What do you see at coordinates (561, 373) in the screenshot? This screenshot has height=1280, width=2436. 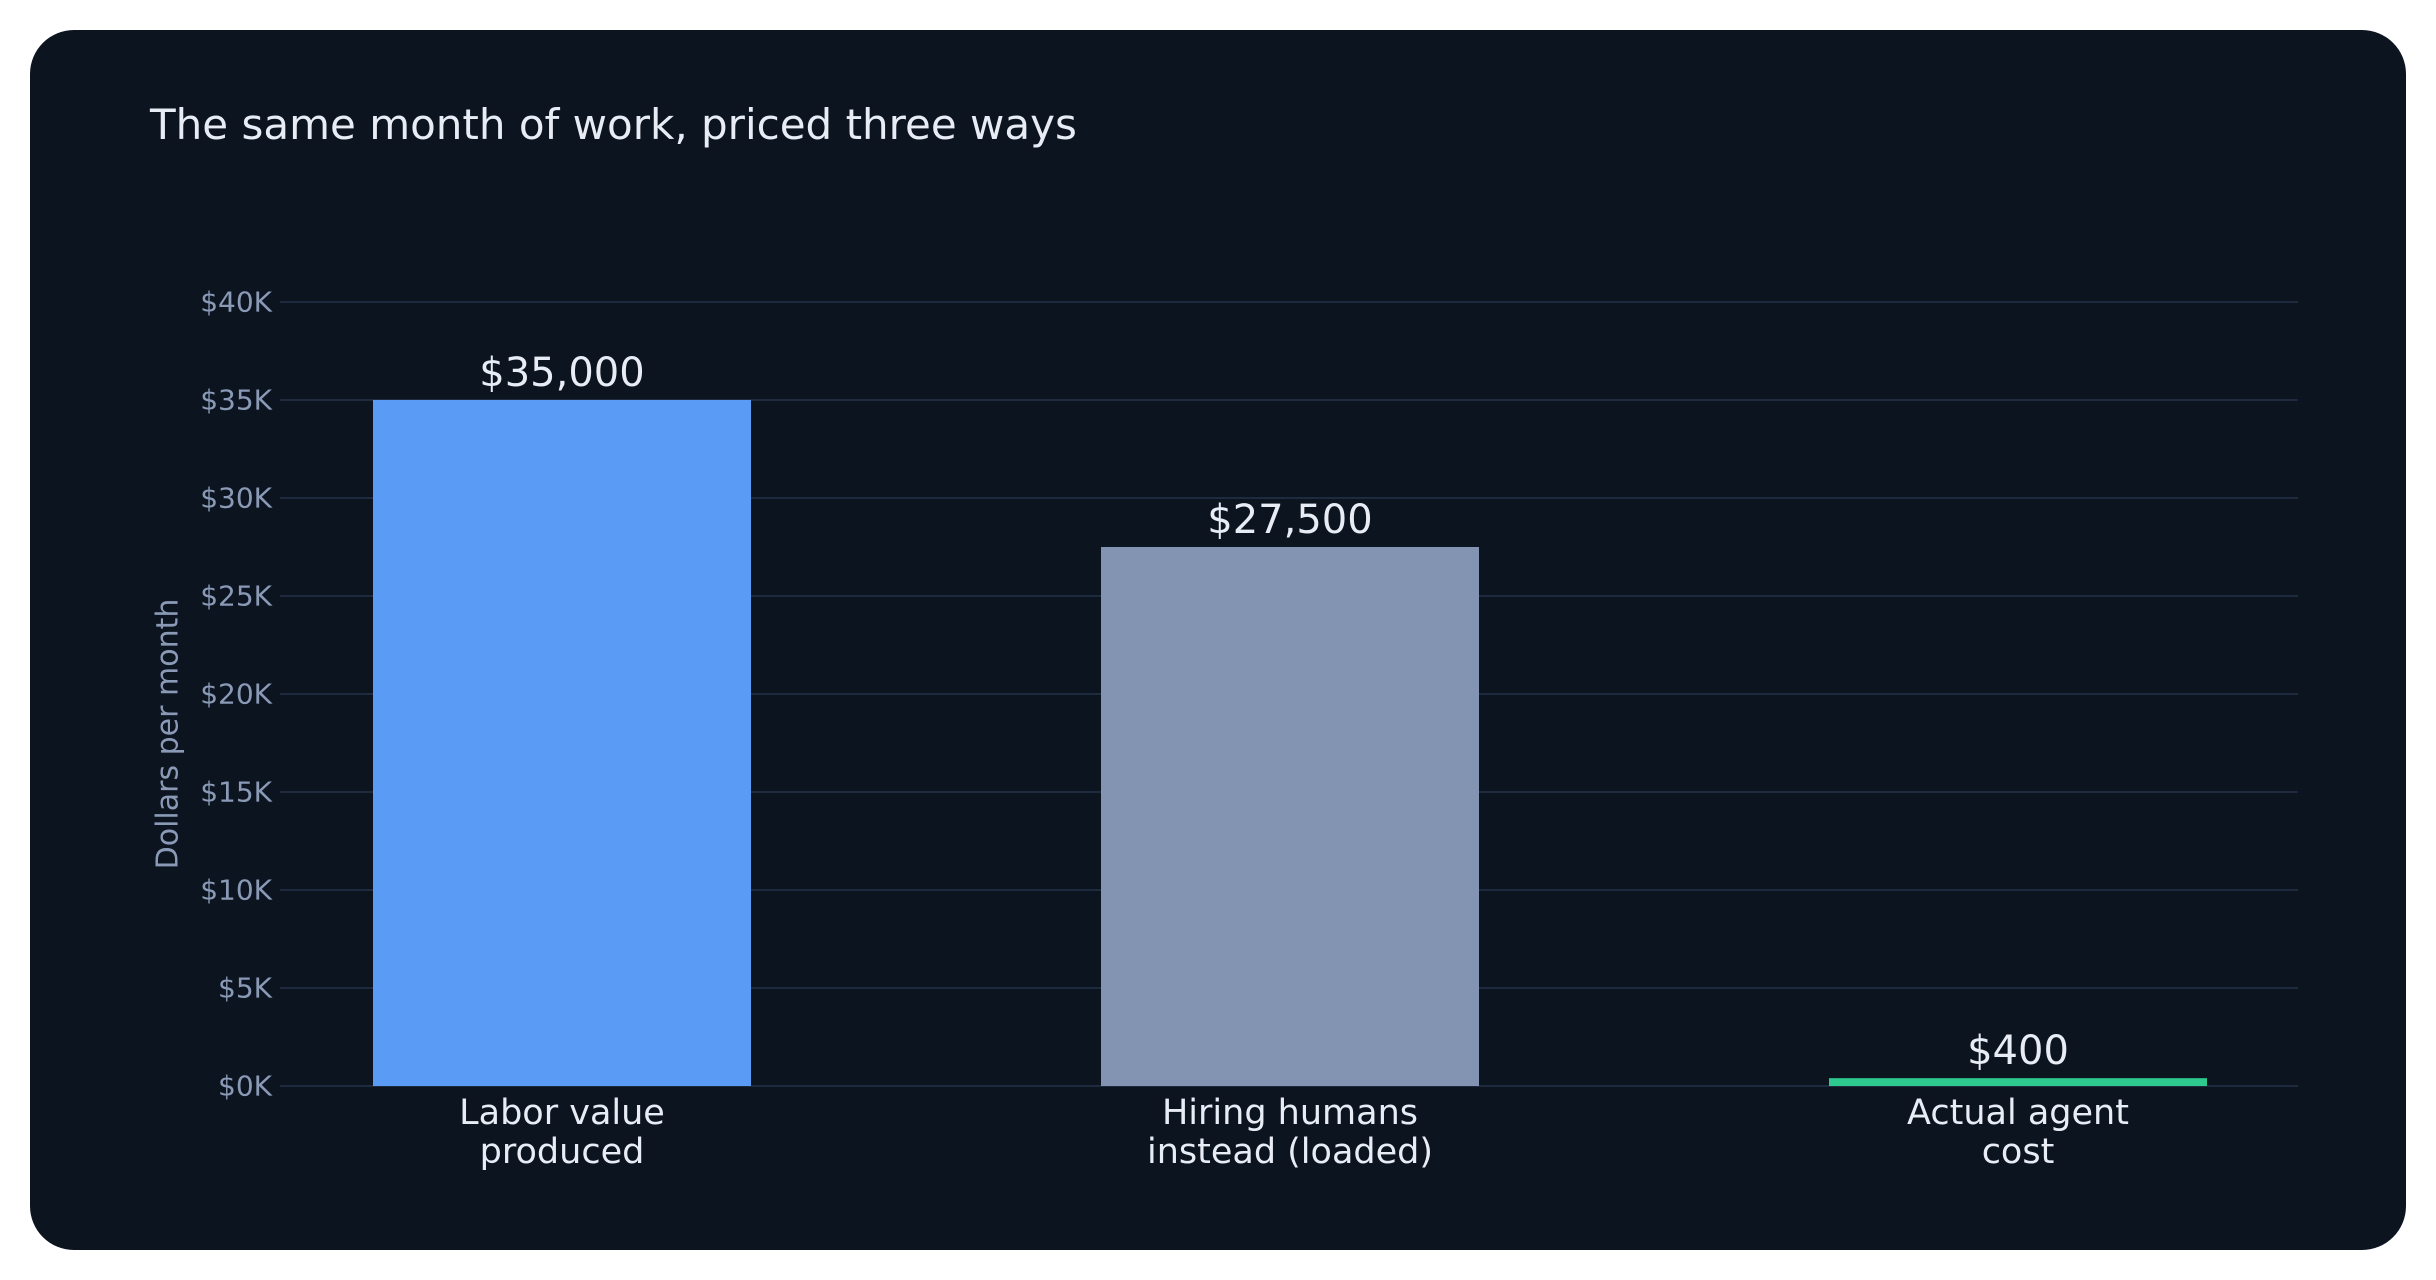 I see `value-label: $35,000` at bounding box center [561, 373].